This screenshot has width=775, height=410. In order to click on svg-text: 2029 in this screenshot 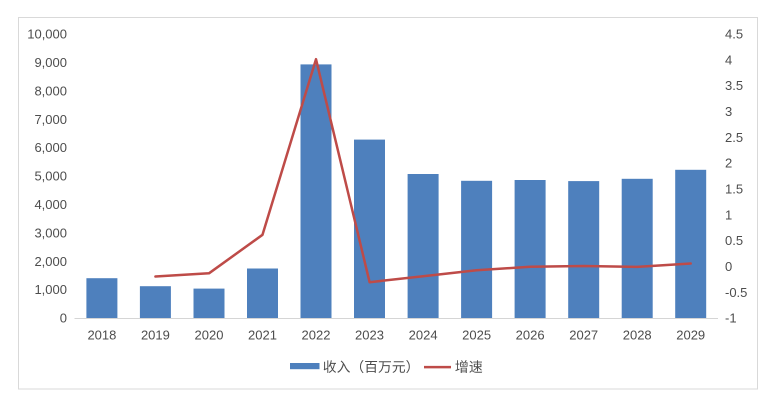, I will do `click(690, 335)`.